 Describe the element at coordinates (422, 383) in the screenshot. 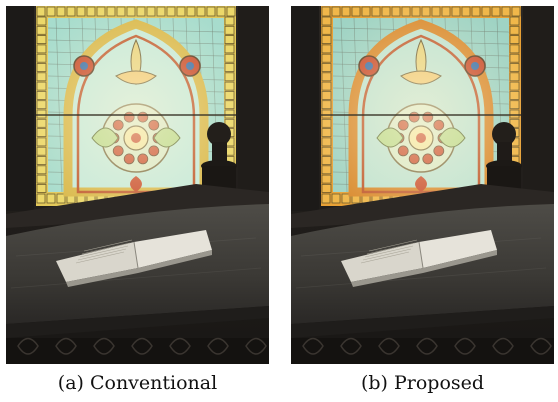

I see `caption-proposed: (b) Proposed` at that location.